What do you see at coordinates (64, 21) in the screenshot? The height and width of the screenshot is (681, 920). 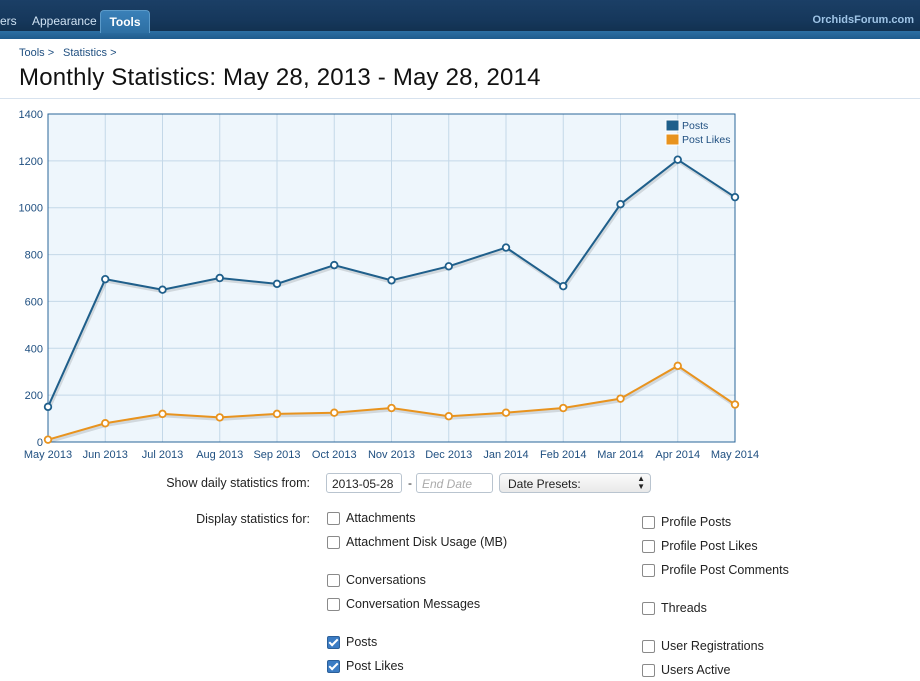 I see `tab-appearance: Appearance` at bounding box center [64, 21].